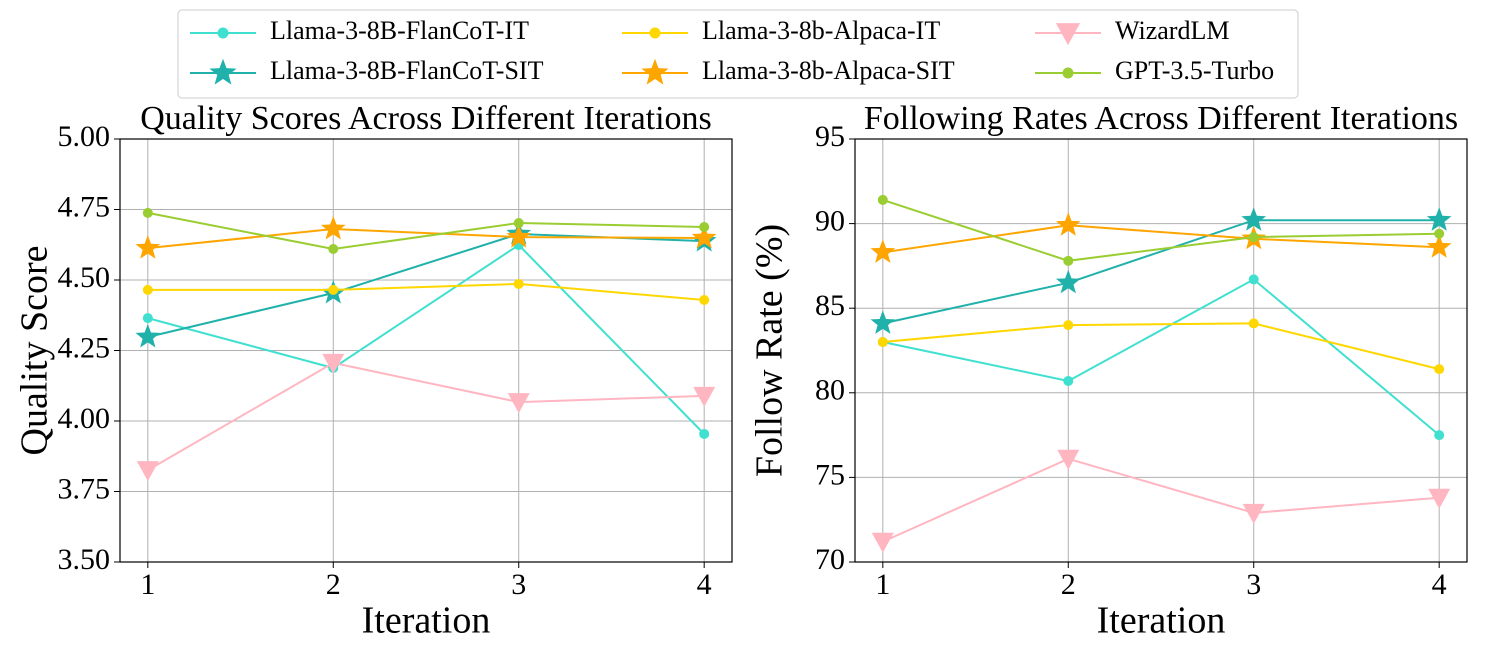 The image size is (1494, 655). Describe the element at coordinates (399, 30) in the screenshot. I see `legend-label: Llama-3-8B-FlanCoT-IT` at that location.